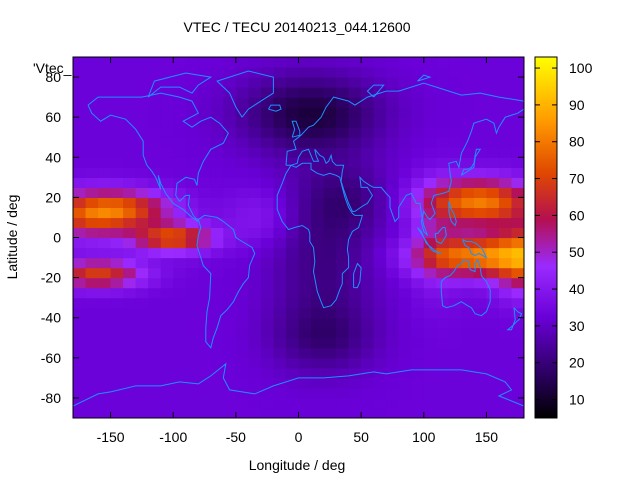 This screenshot has height=480, width=640. What do you see at coordinates (51, 398) in the screenshot?
I see `y-tick-label: -80` at bounding box center [51, 398].